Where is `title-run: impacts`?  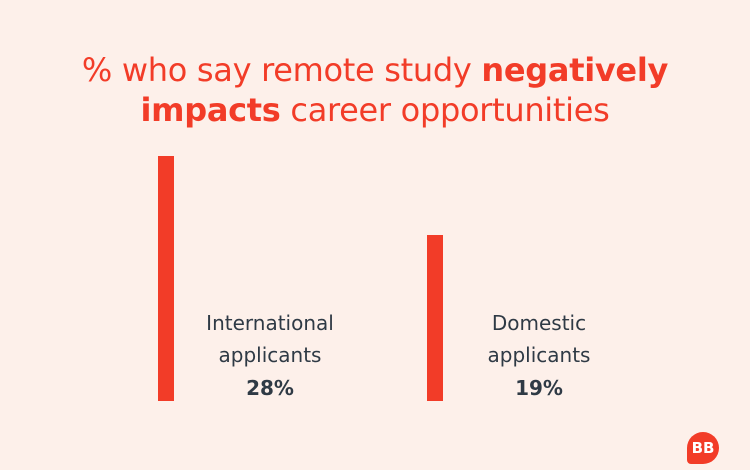
title-run: impacts is located at coordinates (210, 110).